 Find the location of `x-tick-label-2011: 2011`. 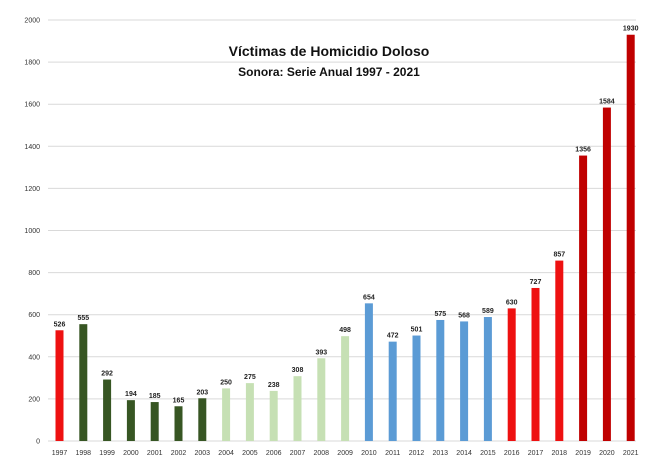

x-tick-label-2011: 2011 is located at coordinates (392, 453).